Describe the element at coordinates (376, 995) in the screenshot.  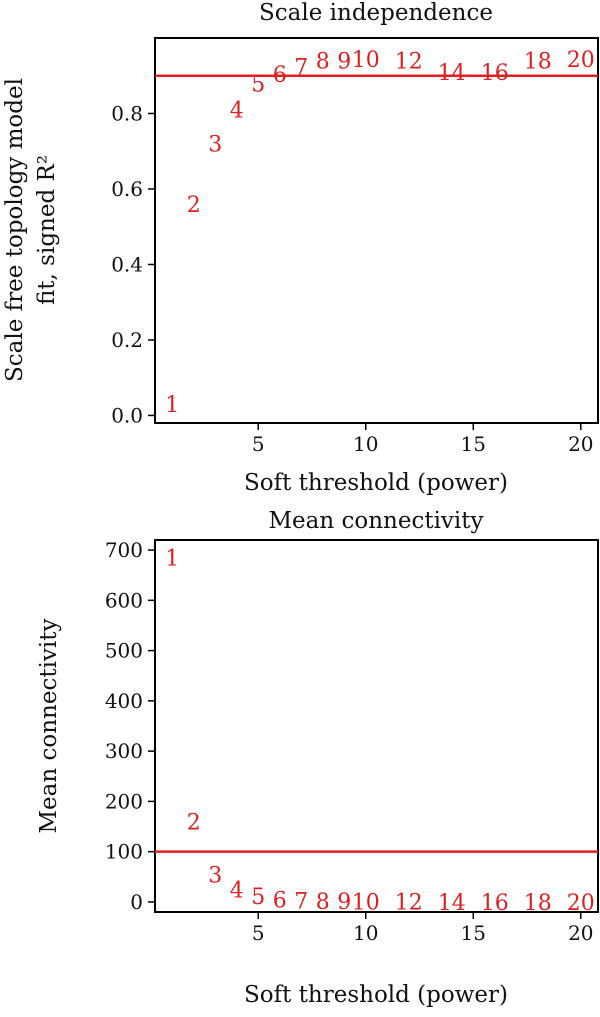
I see `x-axis-title-mean-connectivity: Soft threshold (power)` at that location.